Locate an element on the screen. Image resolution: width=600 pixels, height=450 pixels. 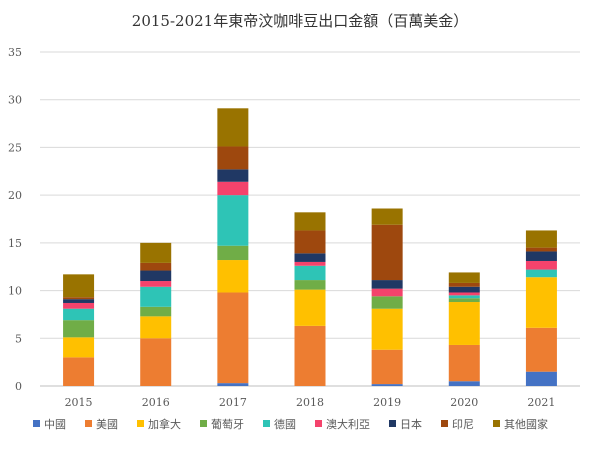
x-tick-label: 2019 is located at coordinates (387, 402).